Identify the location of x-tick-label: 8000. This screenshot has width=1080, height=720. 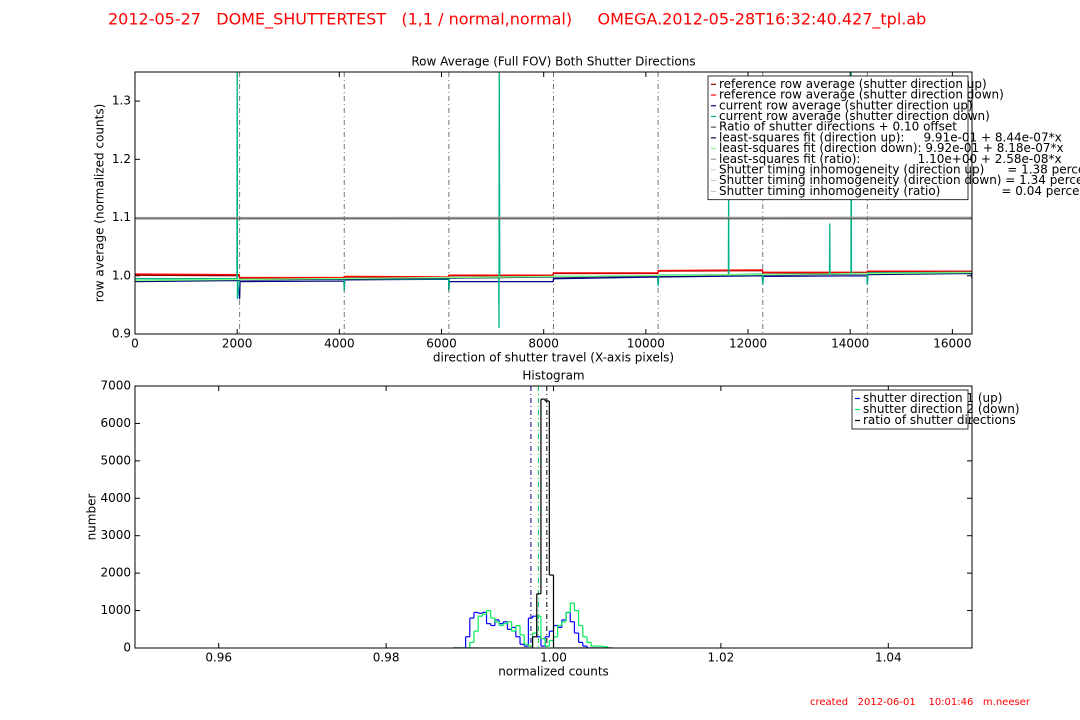
(543, 344).